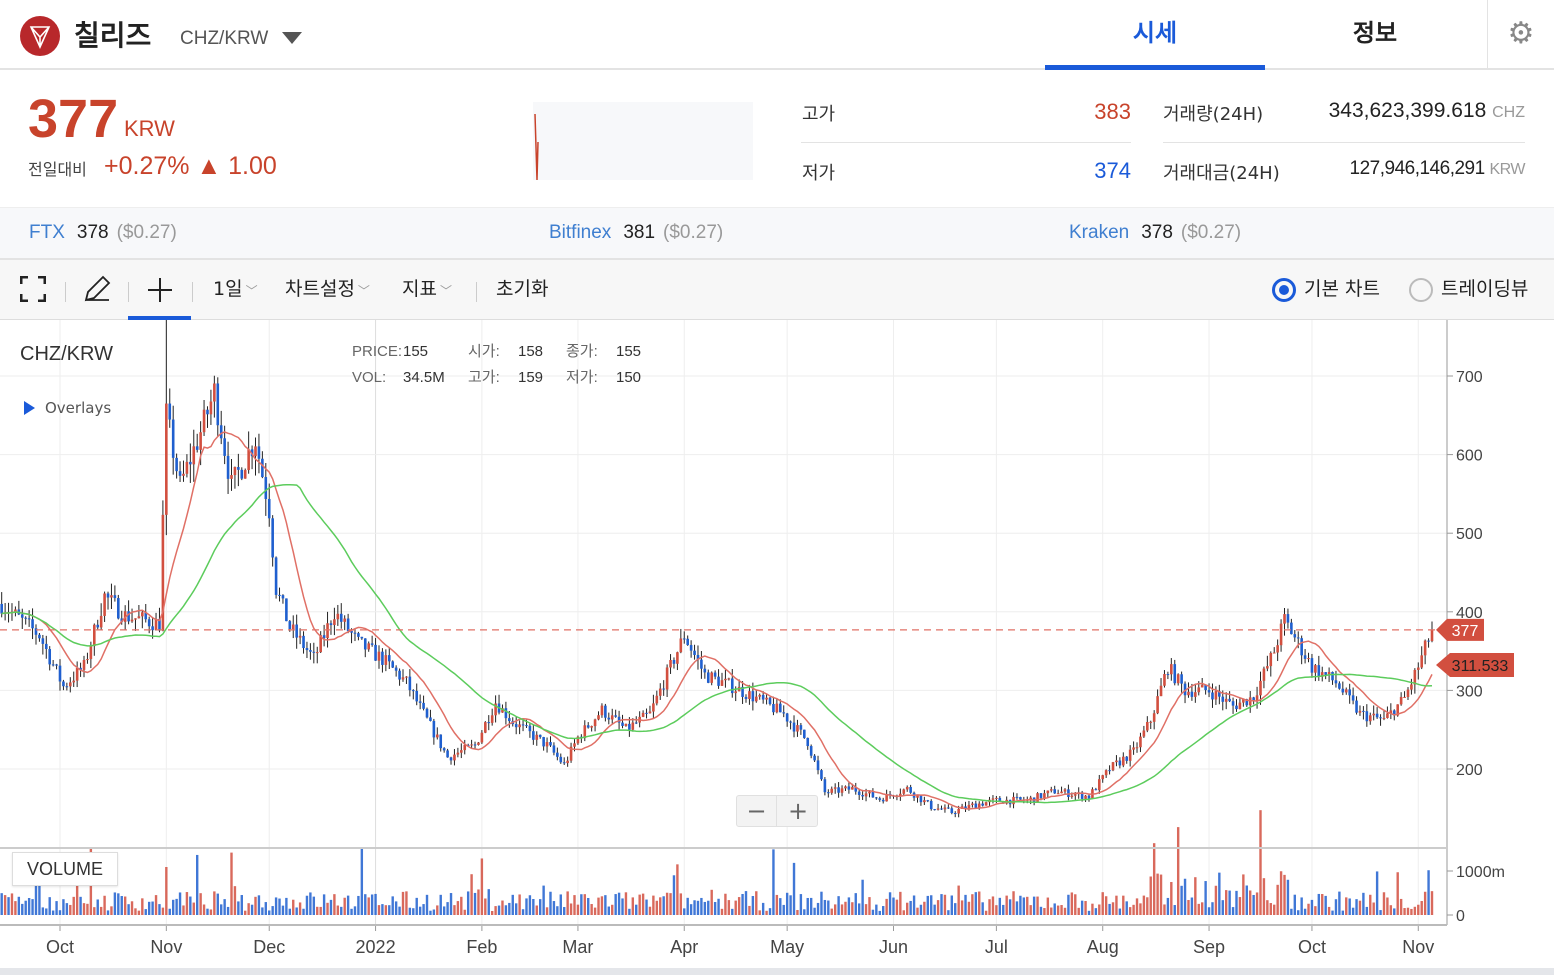  I want to click on reset-button: 초기화, so click(522, 289).